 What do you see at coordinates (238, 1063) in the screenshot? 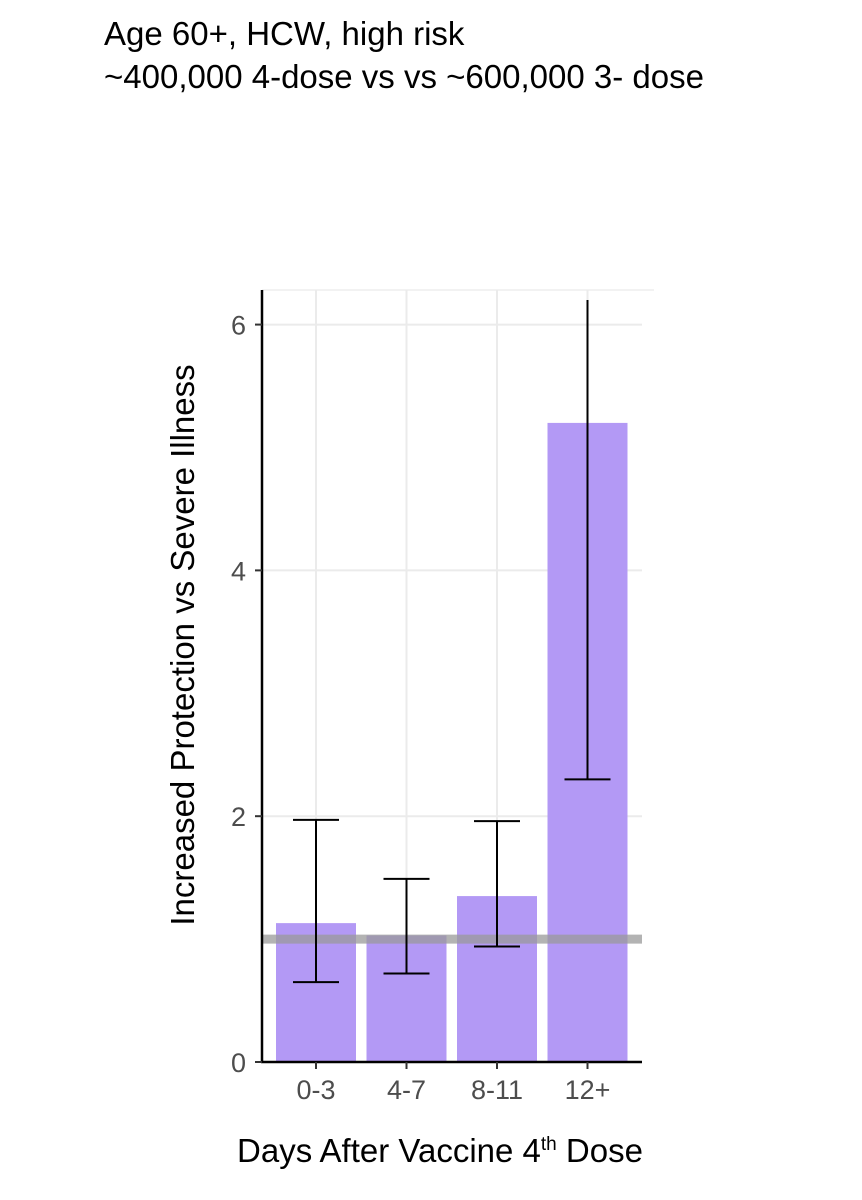
I see `y-tick-label: 0` at bounding box center [238, 1063].